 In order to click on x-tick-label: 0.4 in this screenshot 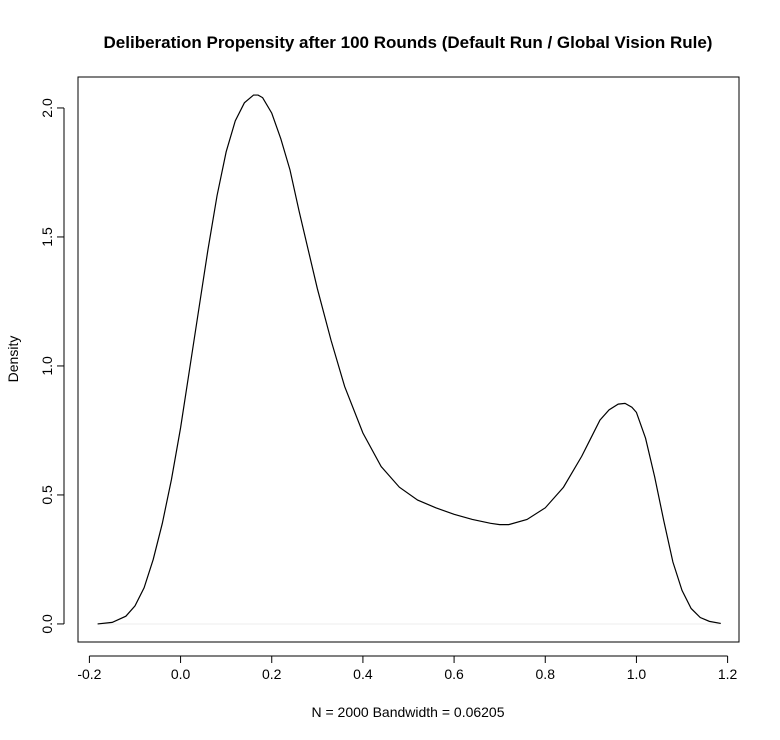, I will do `click(363, 674)`.